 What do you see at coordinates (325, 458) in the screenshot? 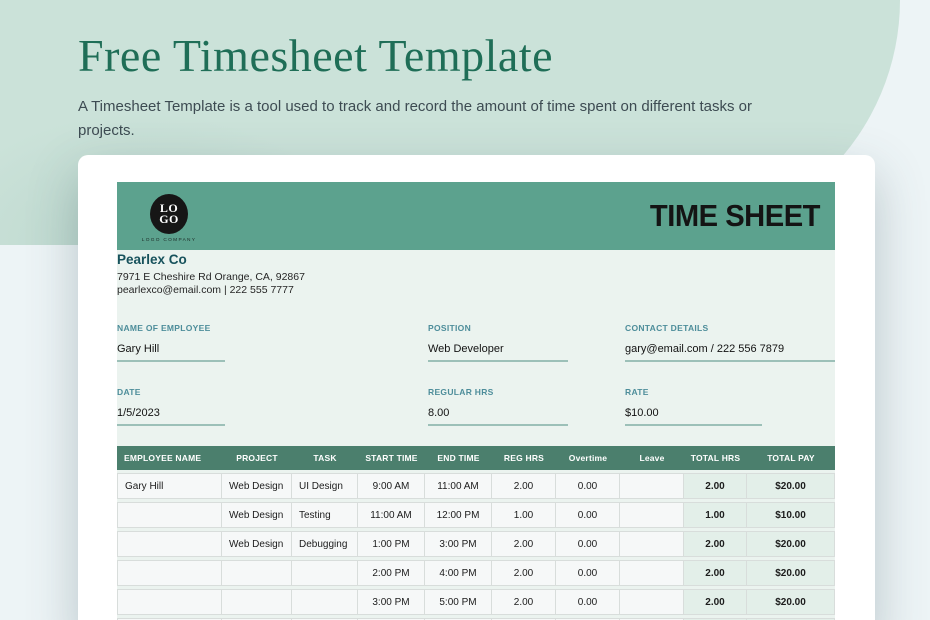
I see `column-header: TASK` at bounding box center [325, 458].